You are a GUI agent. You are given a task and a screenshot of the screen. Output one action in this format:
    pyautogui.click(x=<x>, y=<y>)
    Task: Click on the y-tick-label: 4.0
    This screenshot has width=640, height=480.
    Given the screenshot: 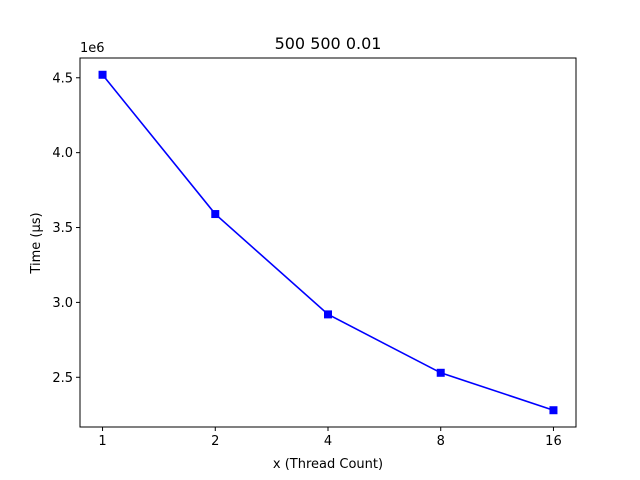 What is the action you would take?
    pyautogui.click(x=62, y=153)
    